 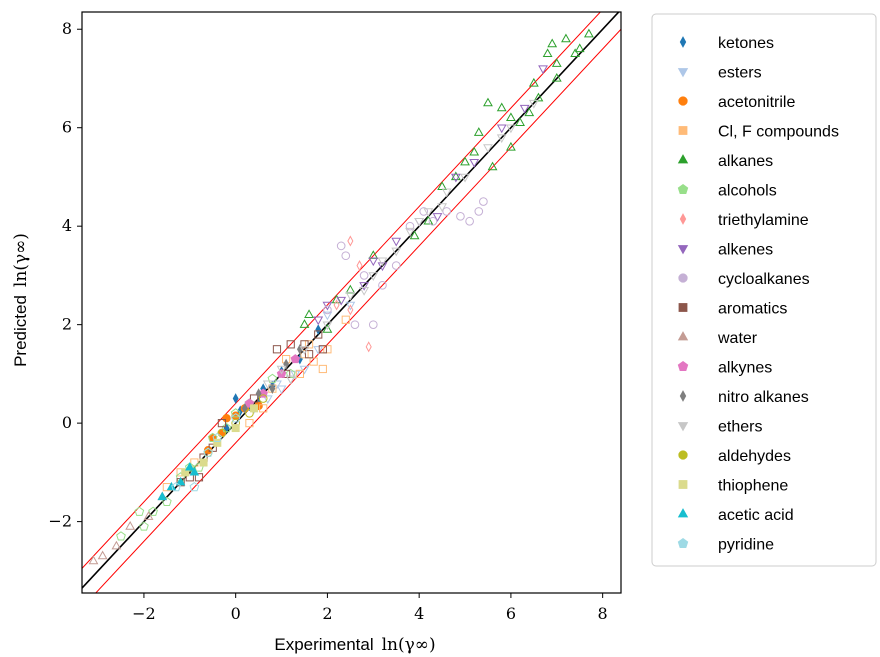 What do you see at coordinates (419, 613) in the screenshot?
I see `x-tick-label: 4` at bounding box center [419, 613].